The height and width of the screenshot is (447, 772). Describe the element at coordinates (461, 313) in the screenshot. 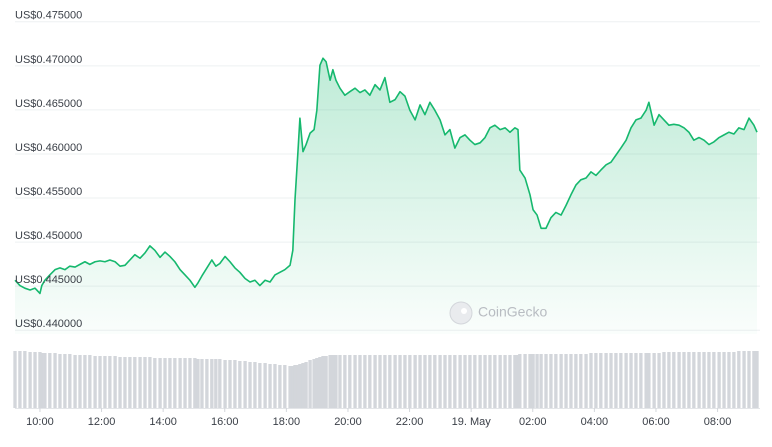

I see `watermark-logo` at that location.